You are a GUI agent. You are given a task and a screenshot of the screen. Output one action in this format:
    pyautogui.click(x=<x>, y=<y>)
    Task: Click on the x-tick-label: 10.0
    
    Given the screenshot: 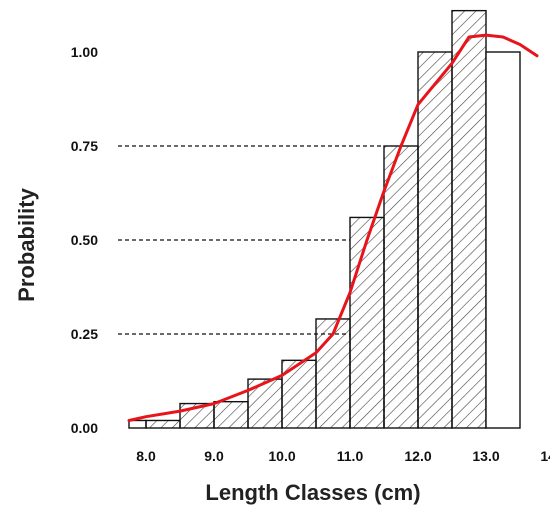 What is the action you would take?
    pyautogui.click(x=281, y=456)
    